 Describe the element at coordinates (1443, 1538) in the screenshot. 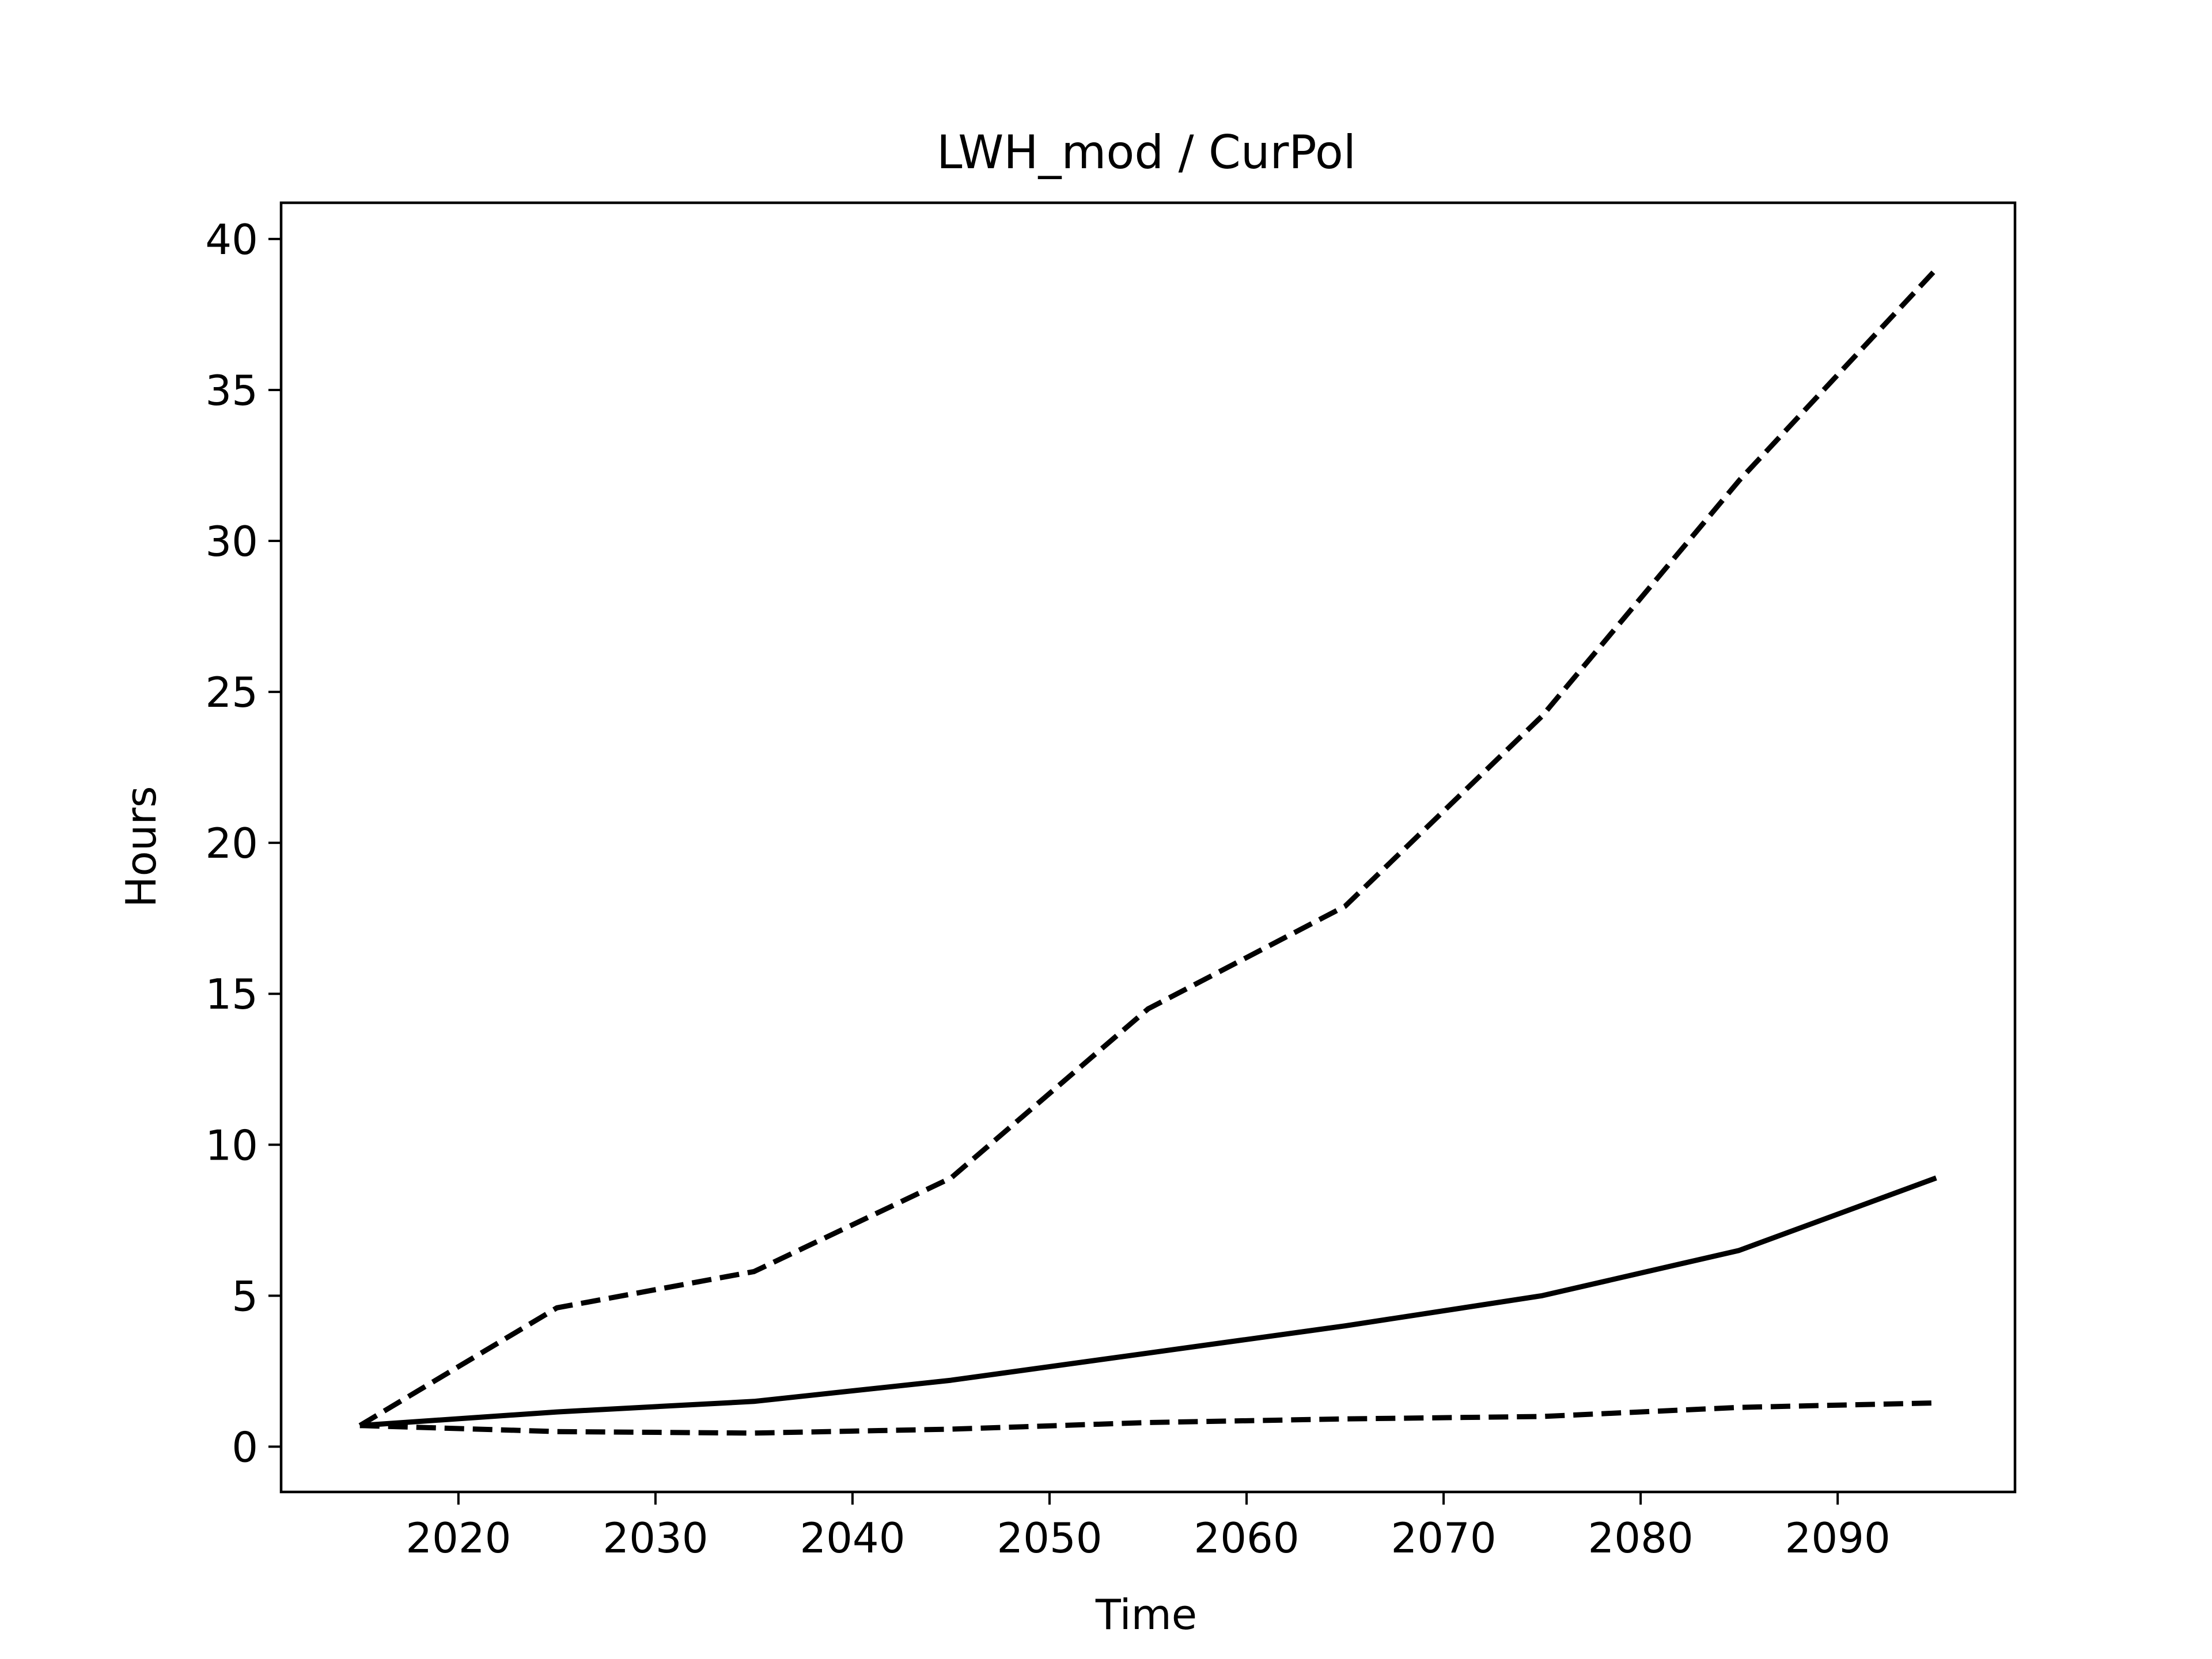

I see `x-tick-label: 2070` at that location.